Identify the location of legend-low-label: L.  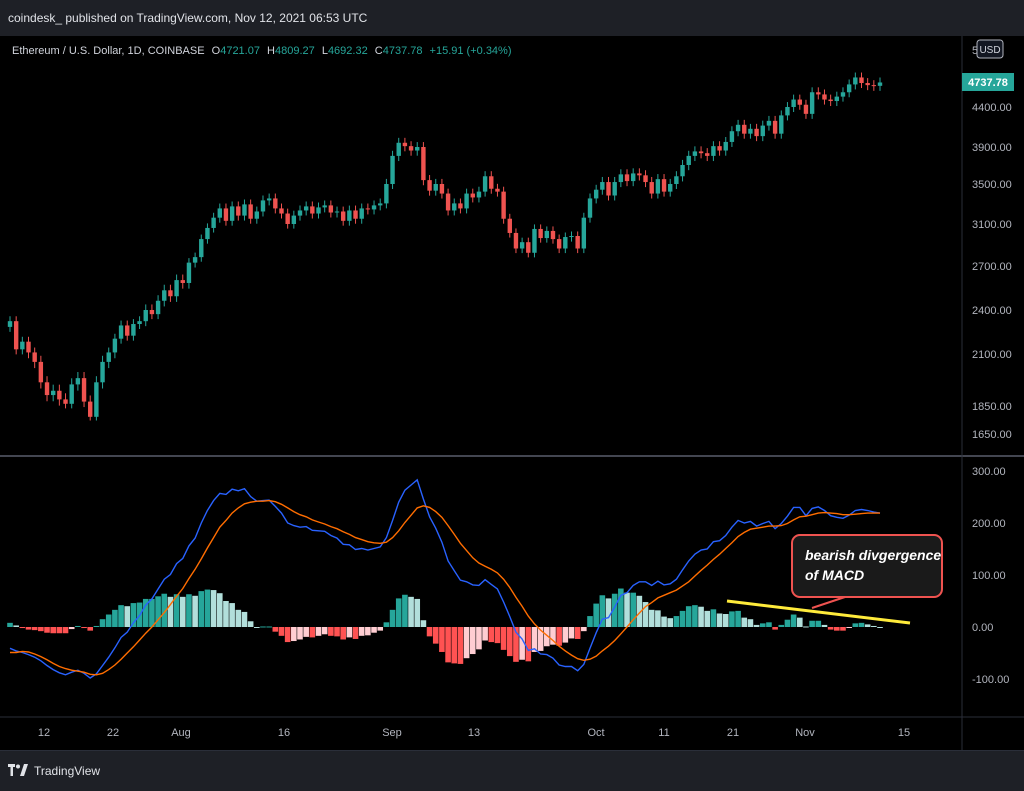
(325, 51).